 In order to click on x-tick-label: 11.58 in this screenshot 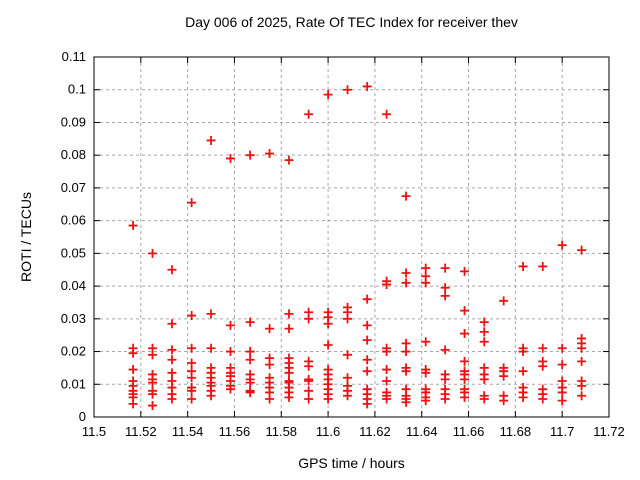, I will do `click(281, 431)`.